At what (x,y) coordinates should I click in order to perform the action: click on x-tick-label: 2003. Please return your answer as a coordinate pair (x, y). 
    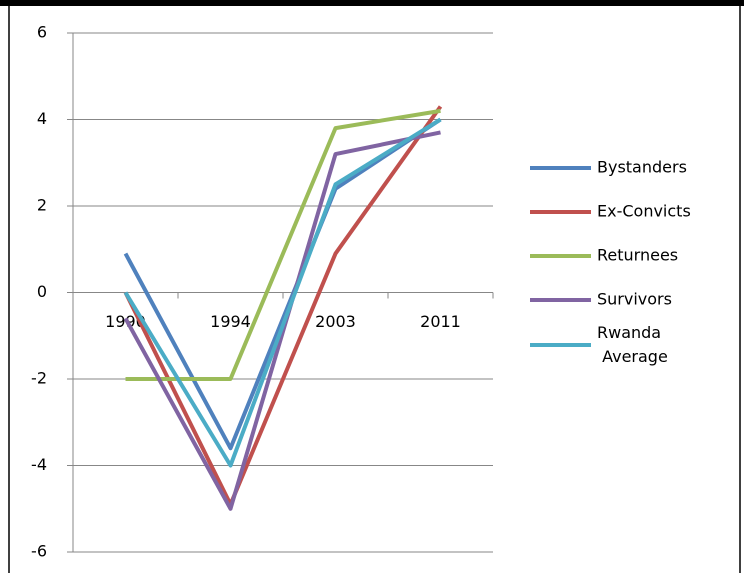
    Looking at the image, I should click on (335, 321).